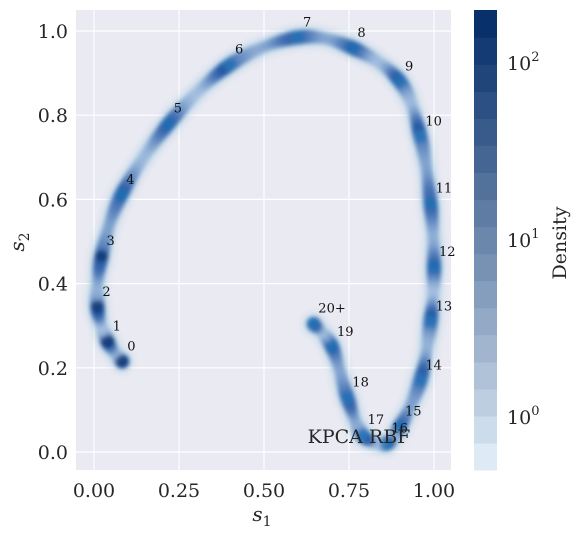 Image resolution: width=578 pixels, height=535 pixels. What do you see at coordinates (106, 292) in the screenshot?
I see `cluster-label: 2` at bounding box center [106, 292].